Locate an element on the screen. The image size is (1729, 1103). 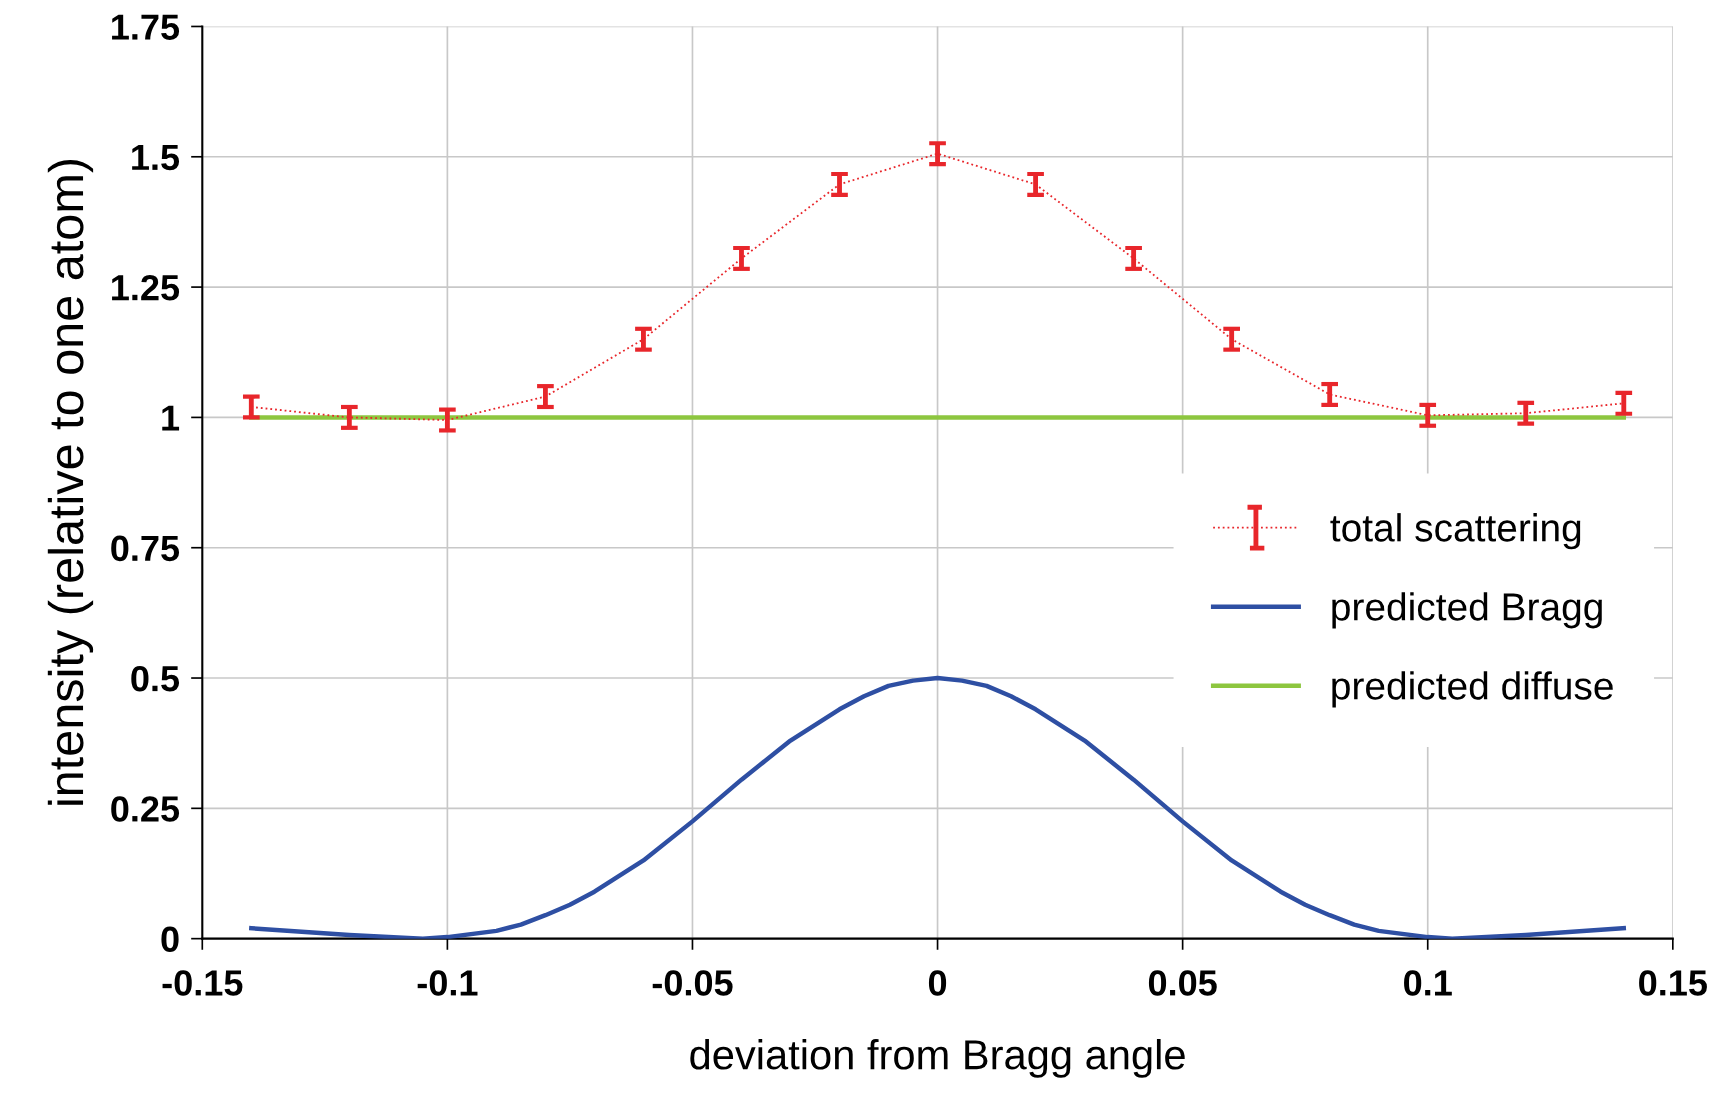
x-tick-label: 0 is located at coordinates (937, 983).